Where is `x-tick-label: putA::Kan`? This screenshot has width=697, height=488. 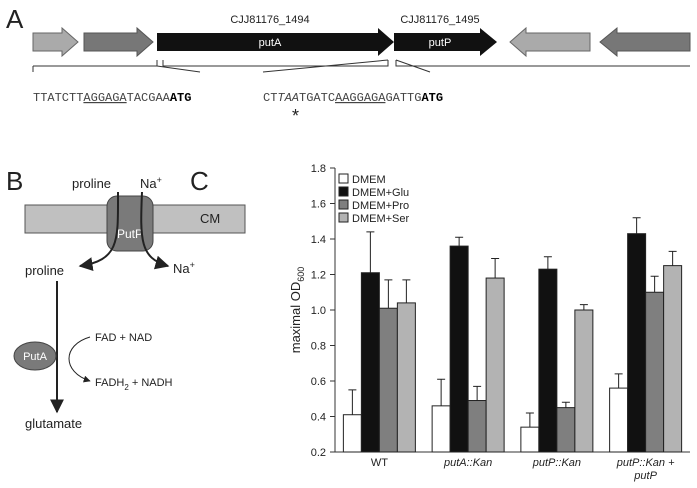
x-tick-label: putA::Kan is located at coordinates (468, 463).